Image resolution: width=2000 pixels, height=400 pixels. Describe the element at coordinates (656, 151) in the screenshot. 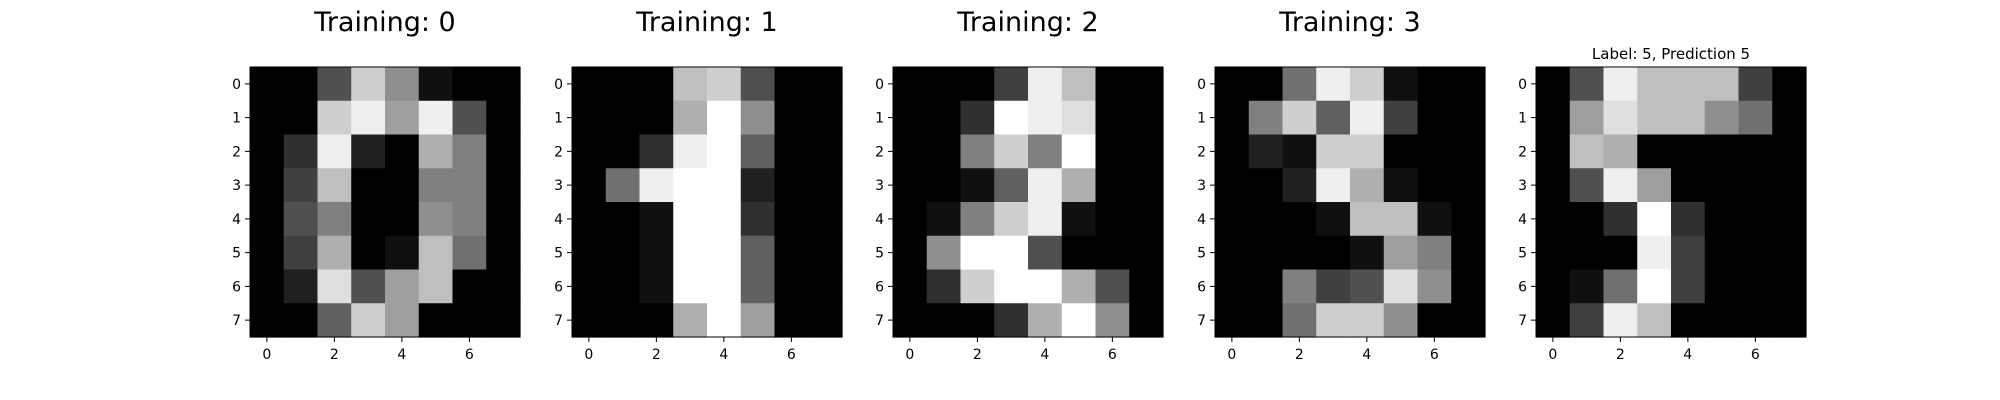

I see `pixel-cell-r2-c2` at that location.